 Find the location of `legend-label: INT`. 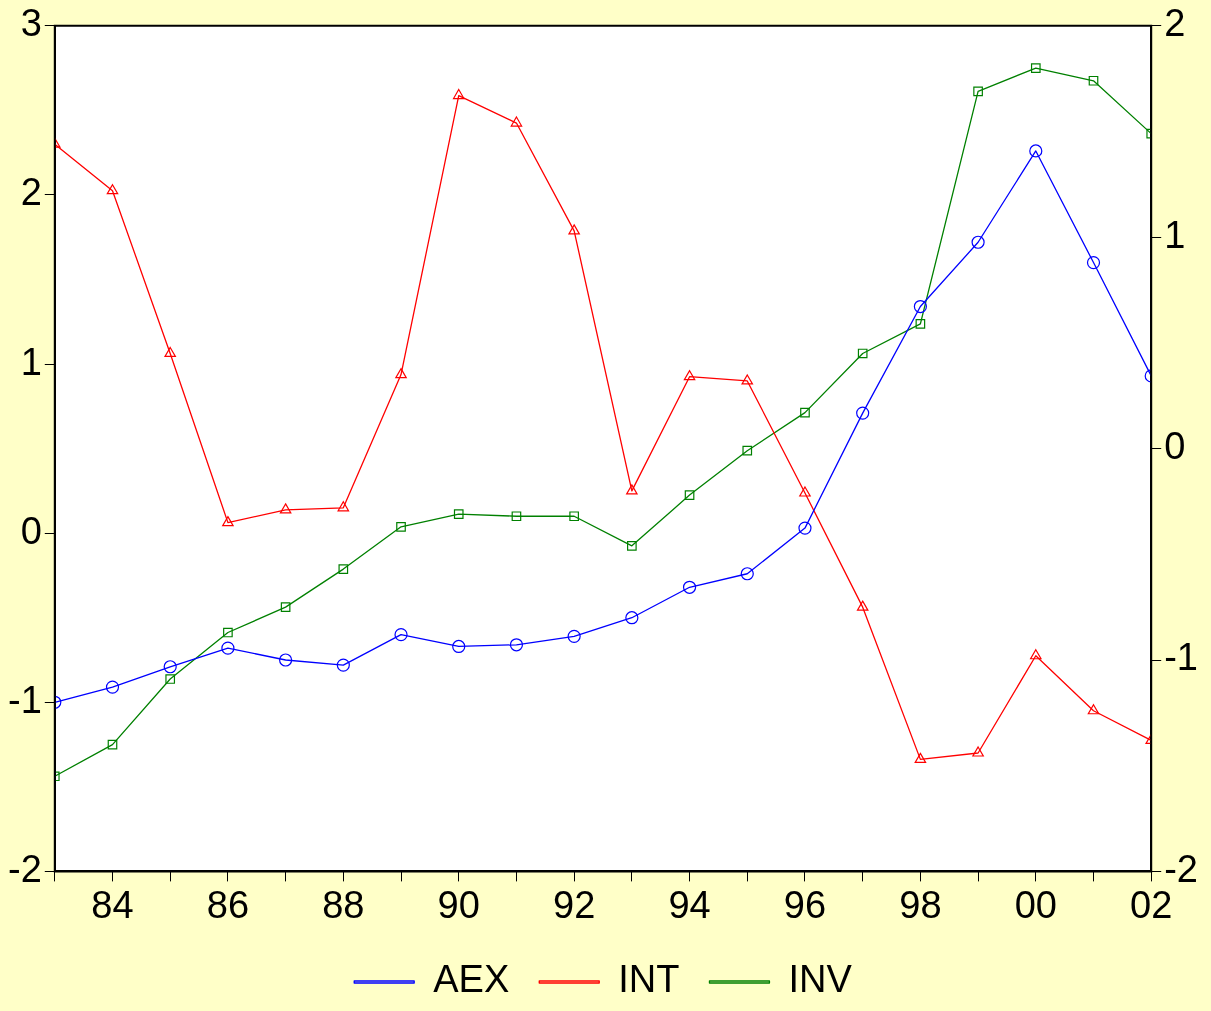

legend-label: INT is located at coordinates (649, 979).